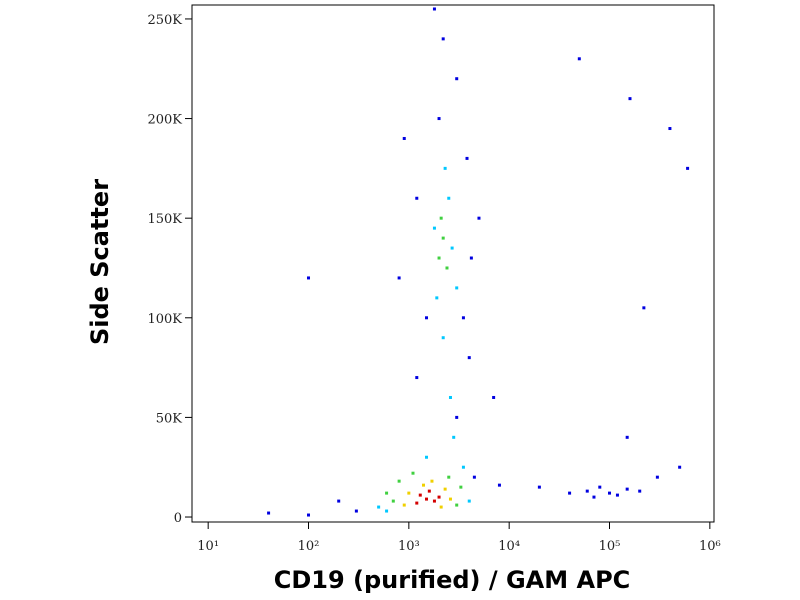 This screenshot has width=800, height=600. What do you see at coordinates (710, 546) in the screenshot?
I see `x-tick-label: 10⁶` at bounding box center [710, 546].